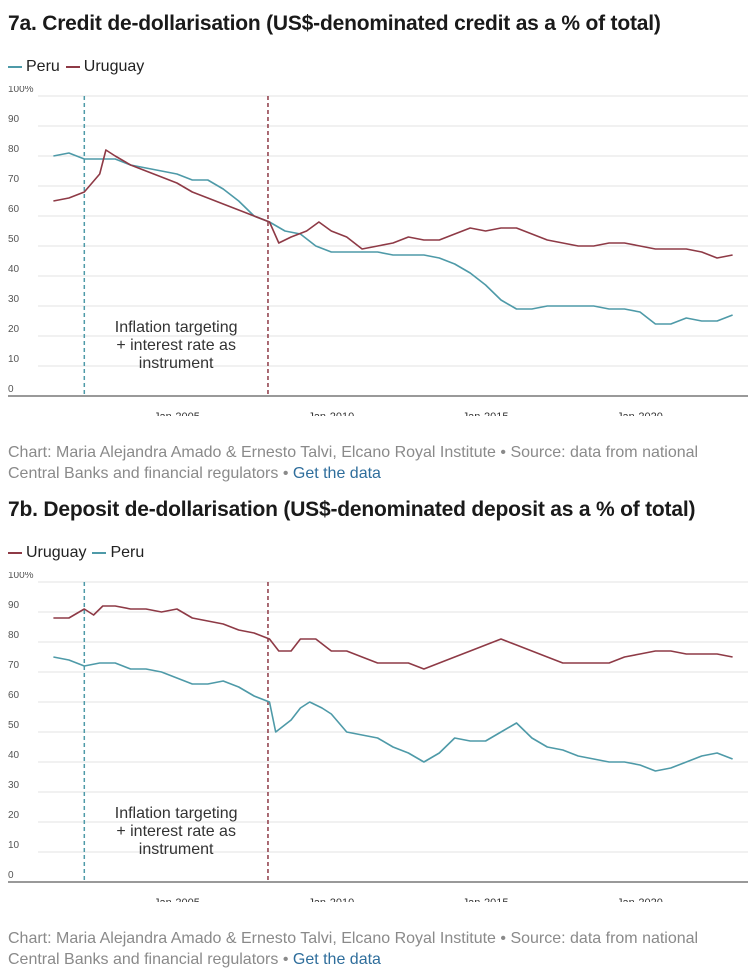  Describe the element at coordinates (393, 714) in the screenshot. I see `series-line-peru` at that location.